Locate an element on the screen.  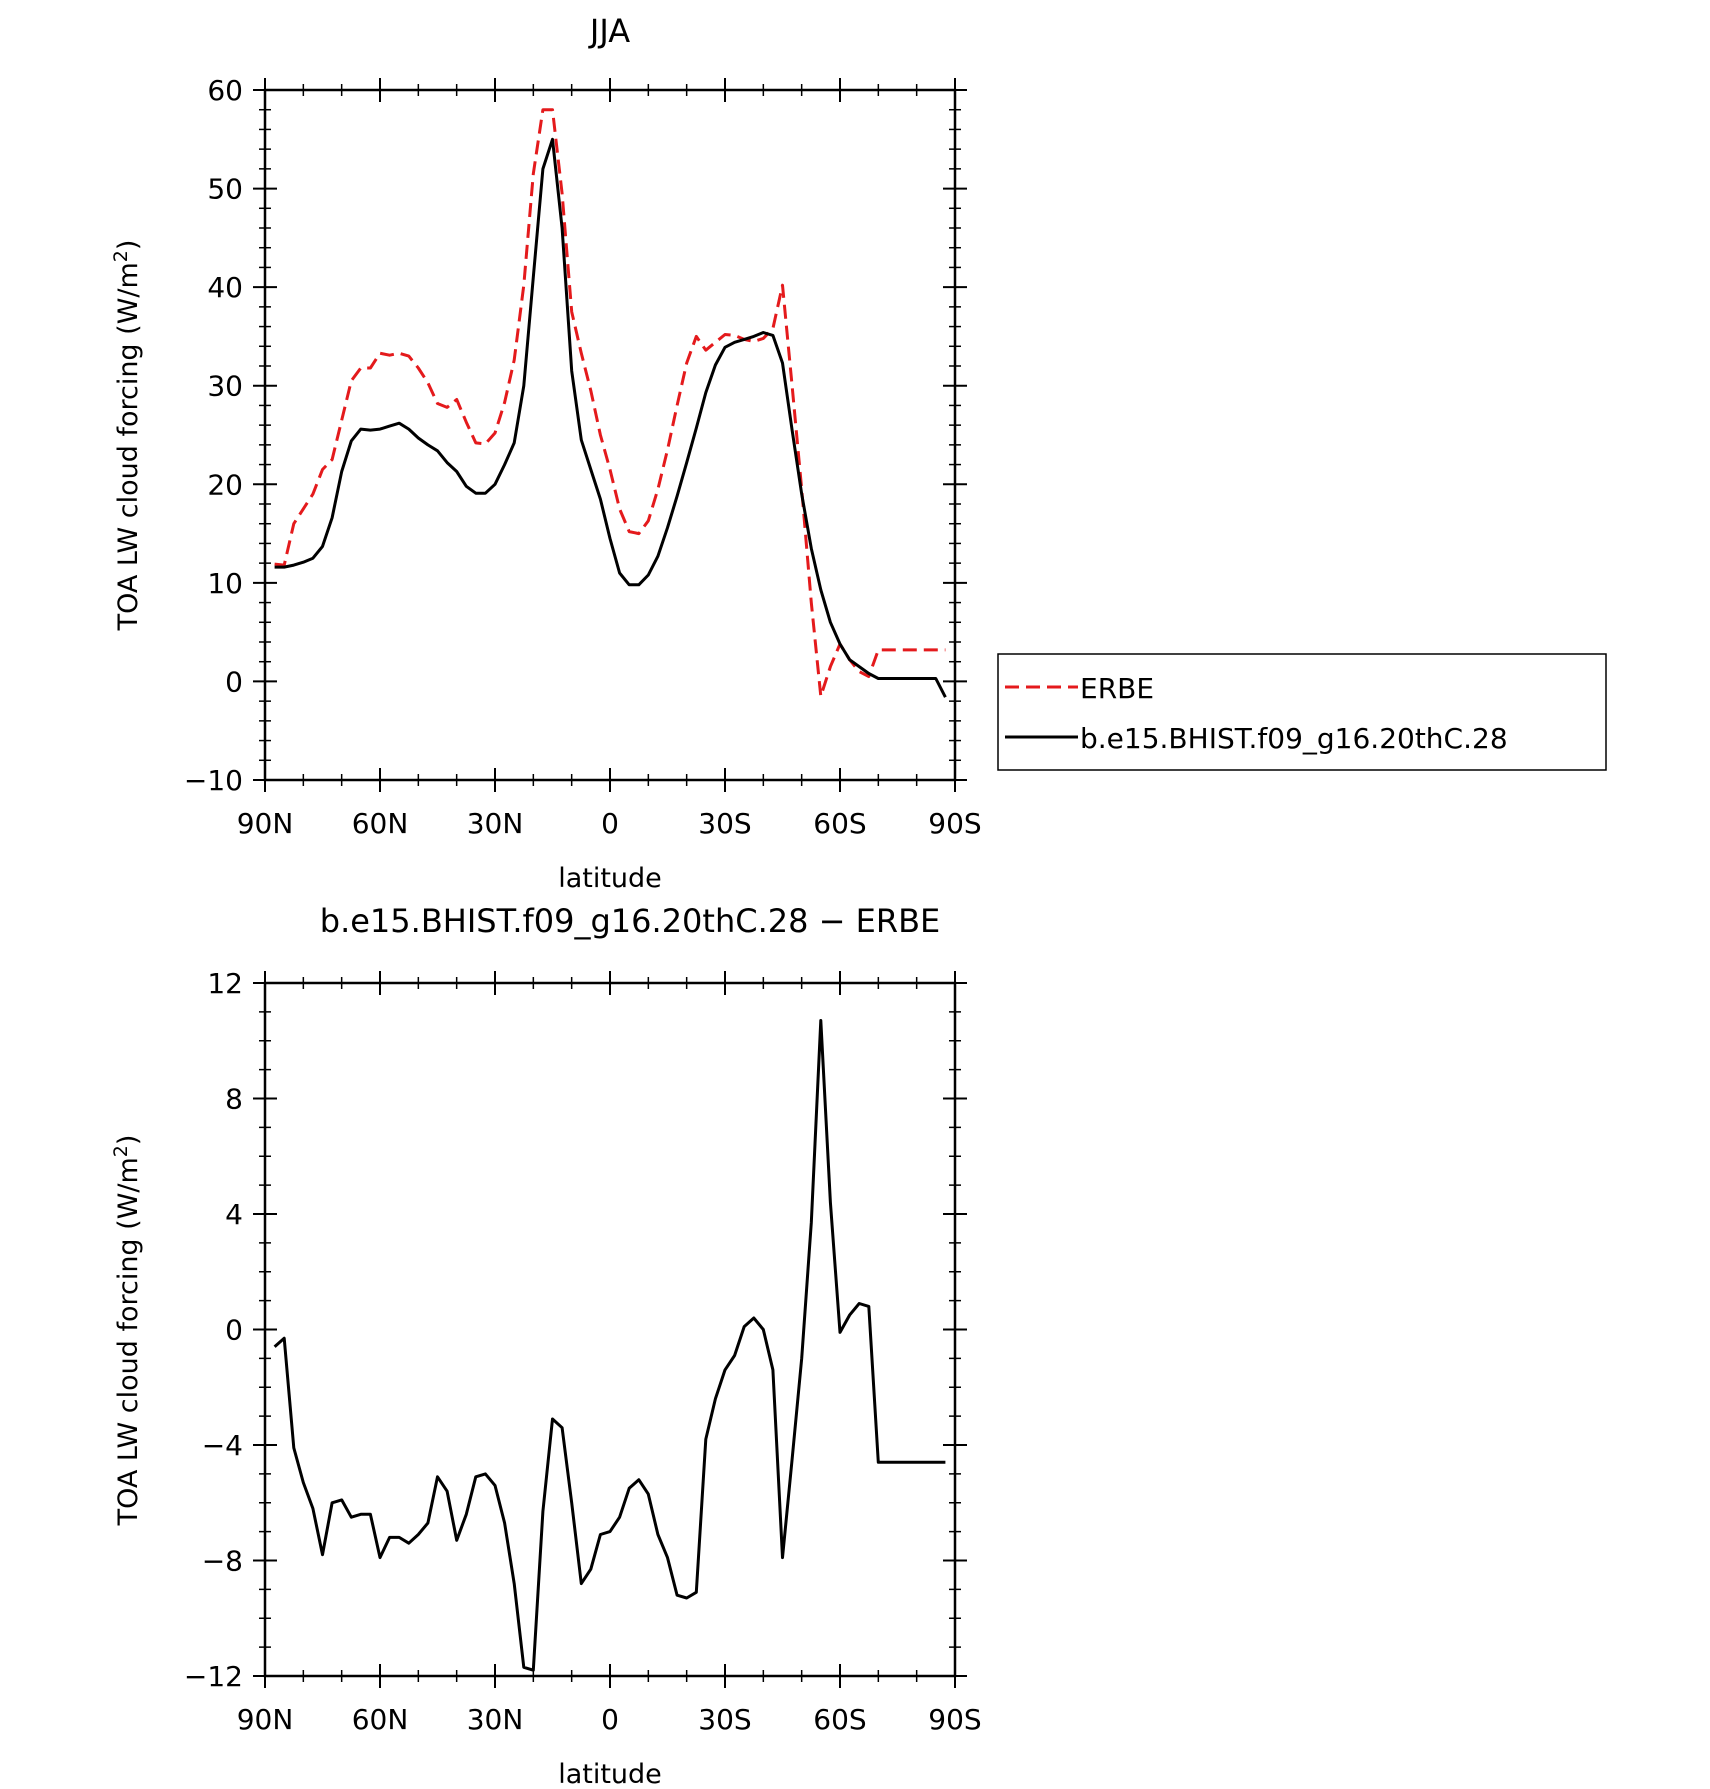
series-lines is located at coordinates (610, 403).